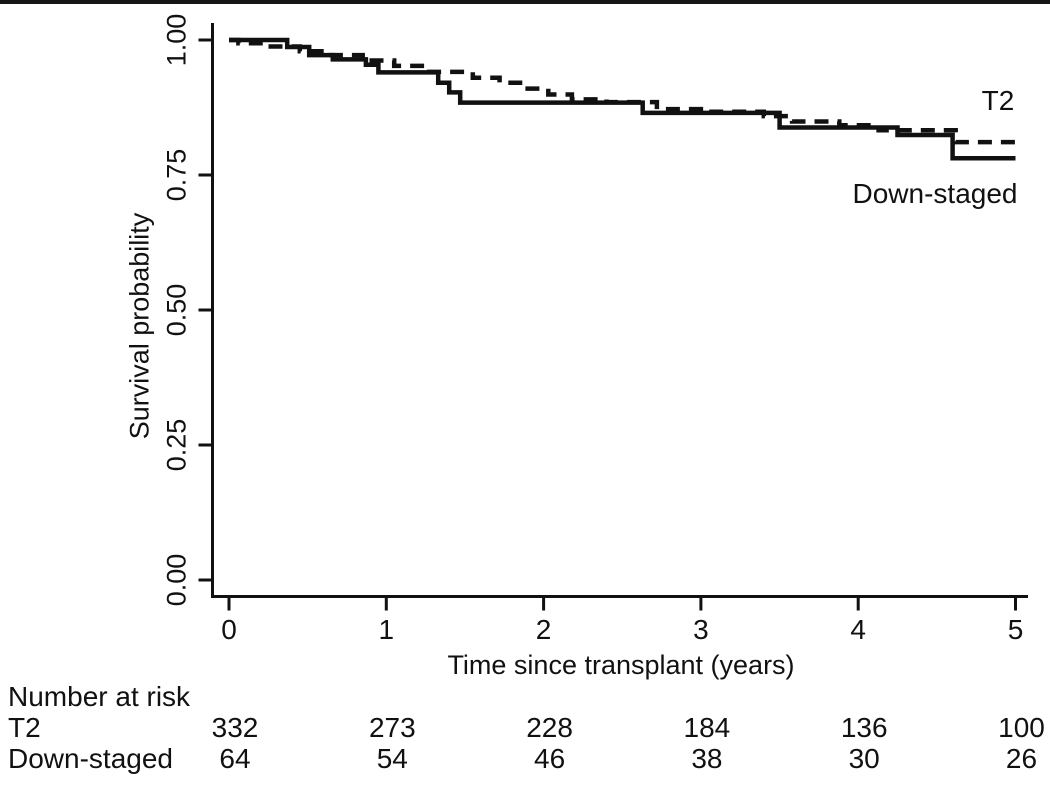  What do you see at coordinates (707, 758) in the screenshot?
I see `risk-value: 38` at bounding box center [707, 758].